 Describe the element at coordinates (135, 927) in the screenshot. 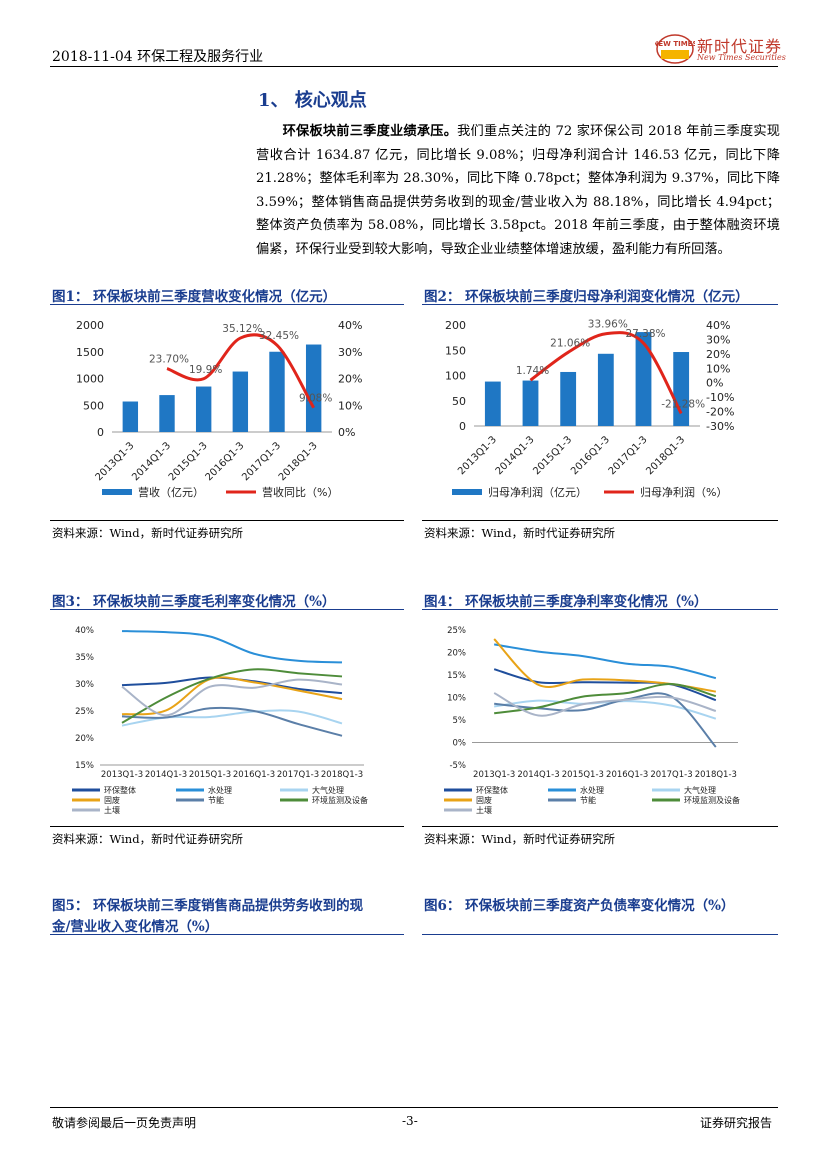

I see `fig5-title-line2: 金/营业收入变化情况（%）` at that location.